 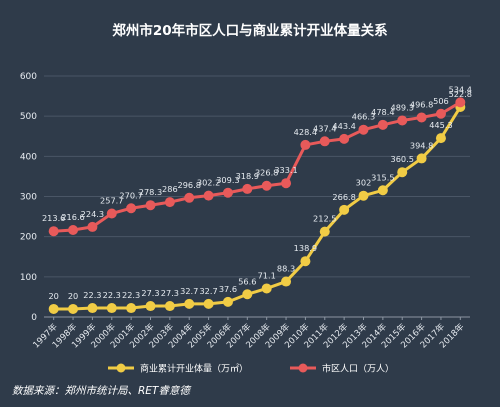 What do you see at coordinates (34, 318) in the screenshot?
I see `y-tick-label: 0` at bounding box center [34, 318].